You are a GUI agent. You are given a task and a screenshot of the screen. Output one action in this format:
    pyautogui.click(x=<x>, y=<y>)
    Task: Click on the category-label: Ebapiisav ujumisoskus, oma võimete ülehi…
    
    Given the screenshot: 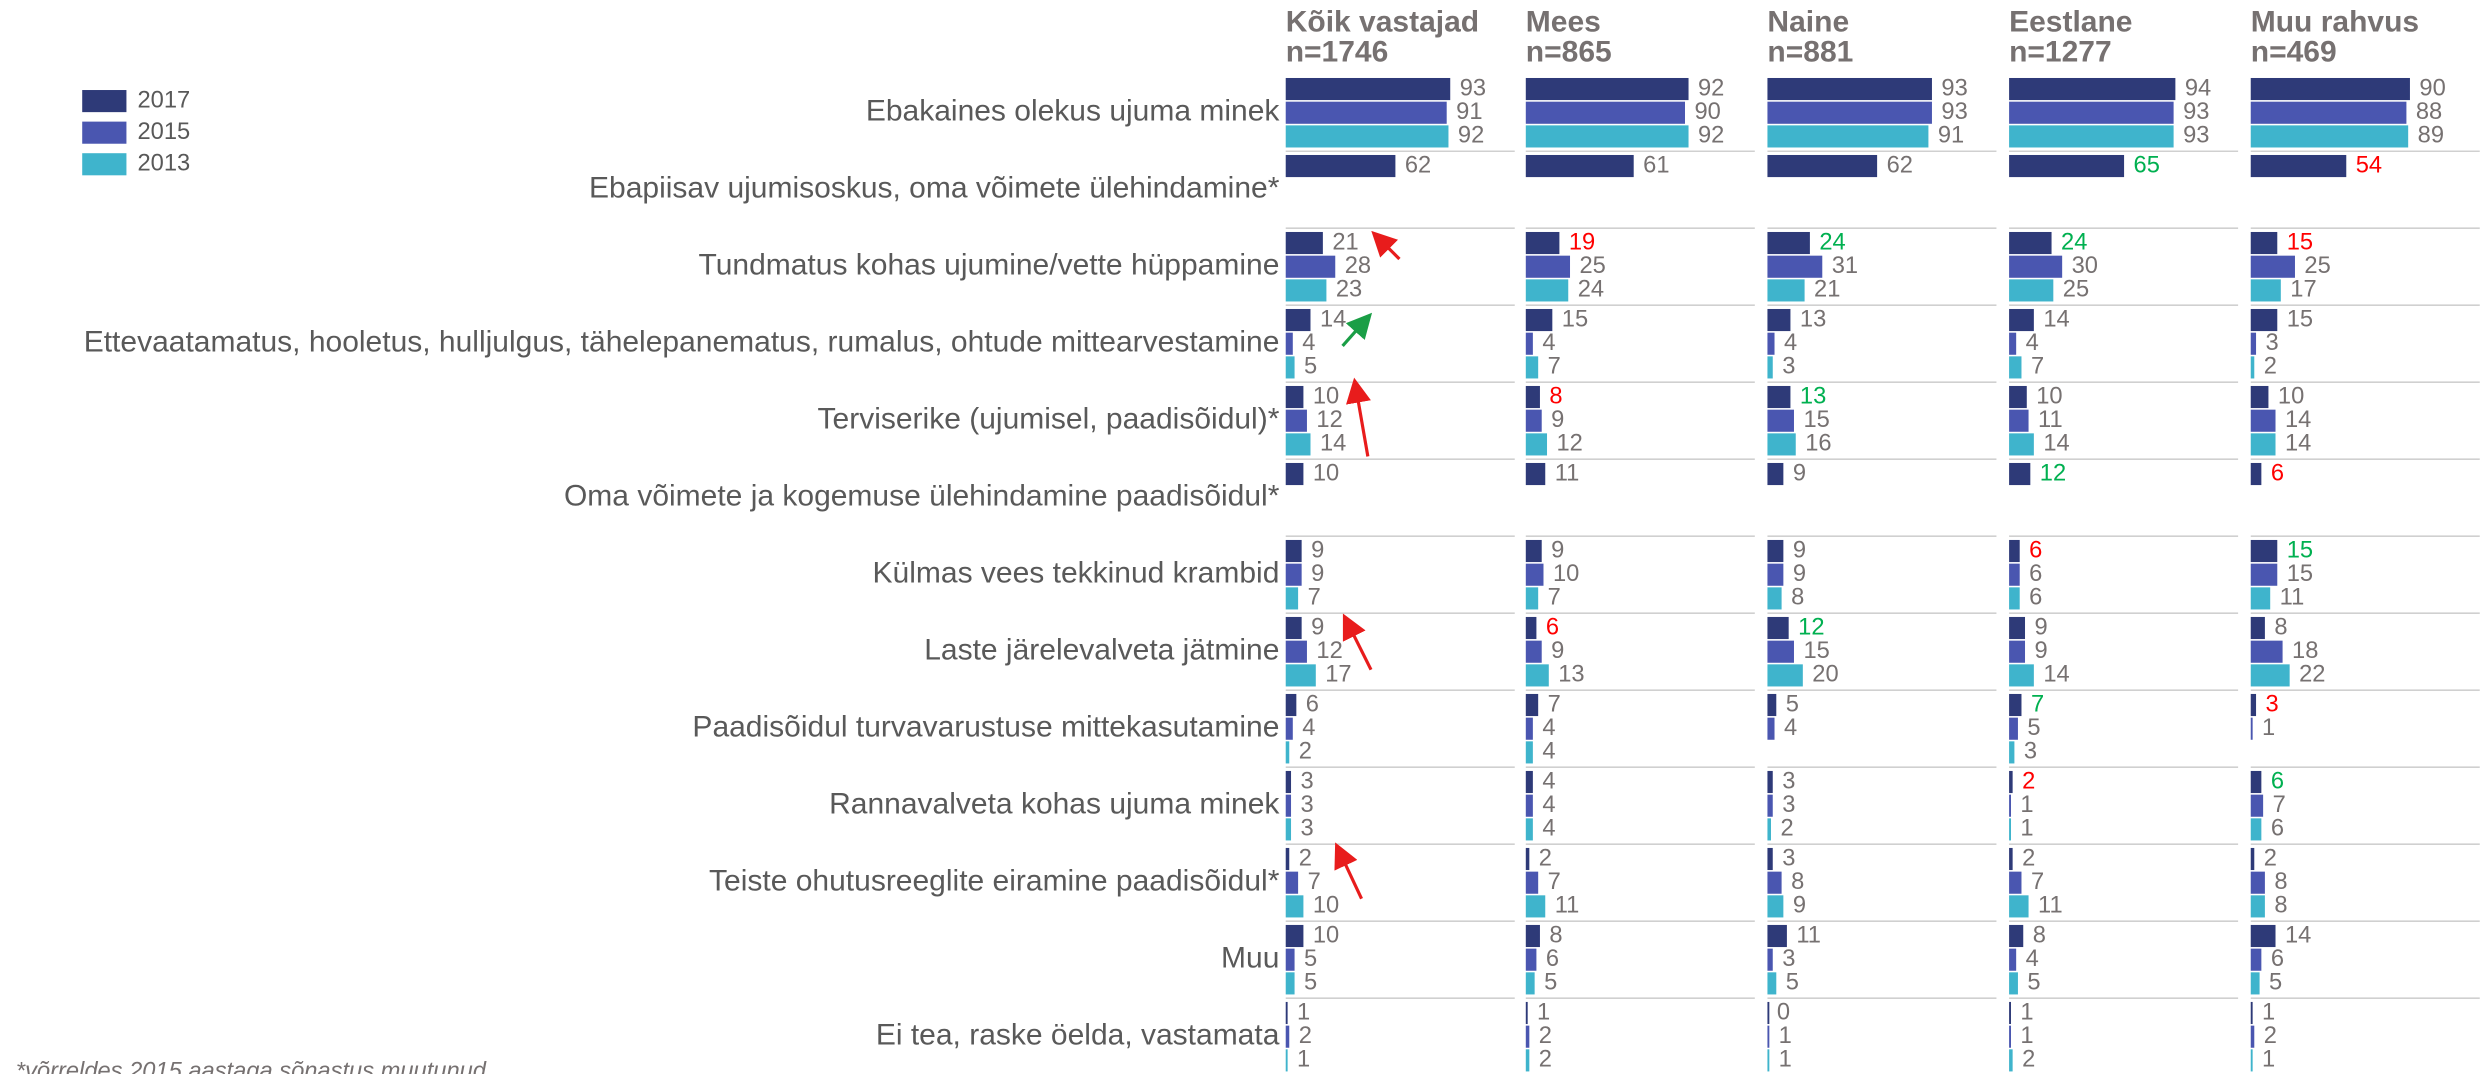 What is the action you would take?
    pyautogui.click(x=934, y=188)
    